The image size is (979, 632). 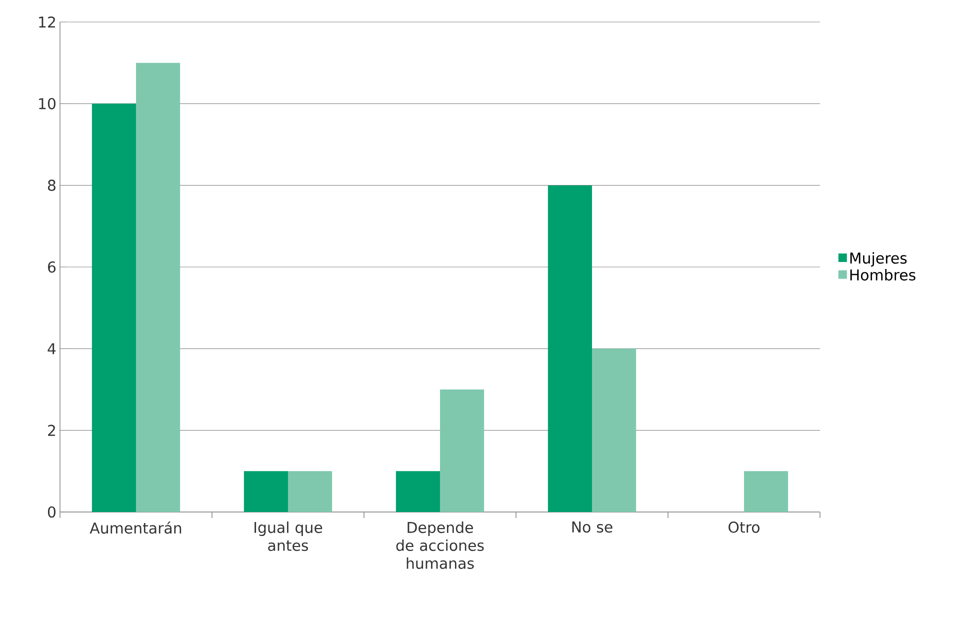 What do you see at coordinates (744, 527) in the screenshot?
I see `x-tick-label: Otro` at bounding box center [744, 527].